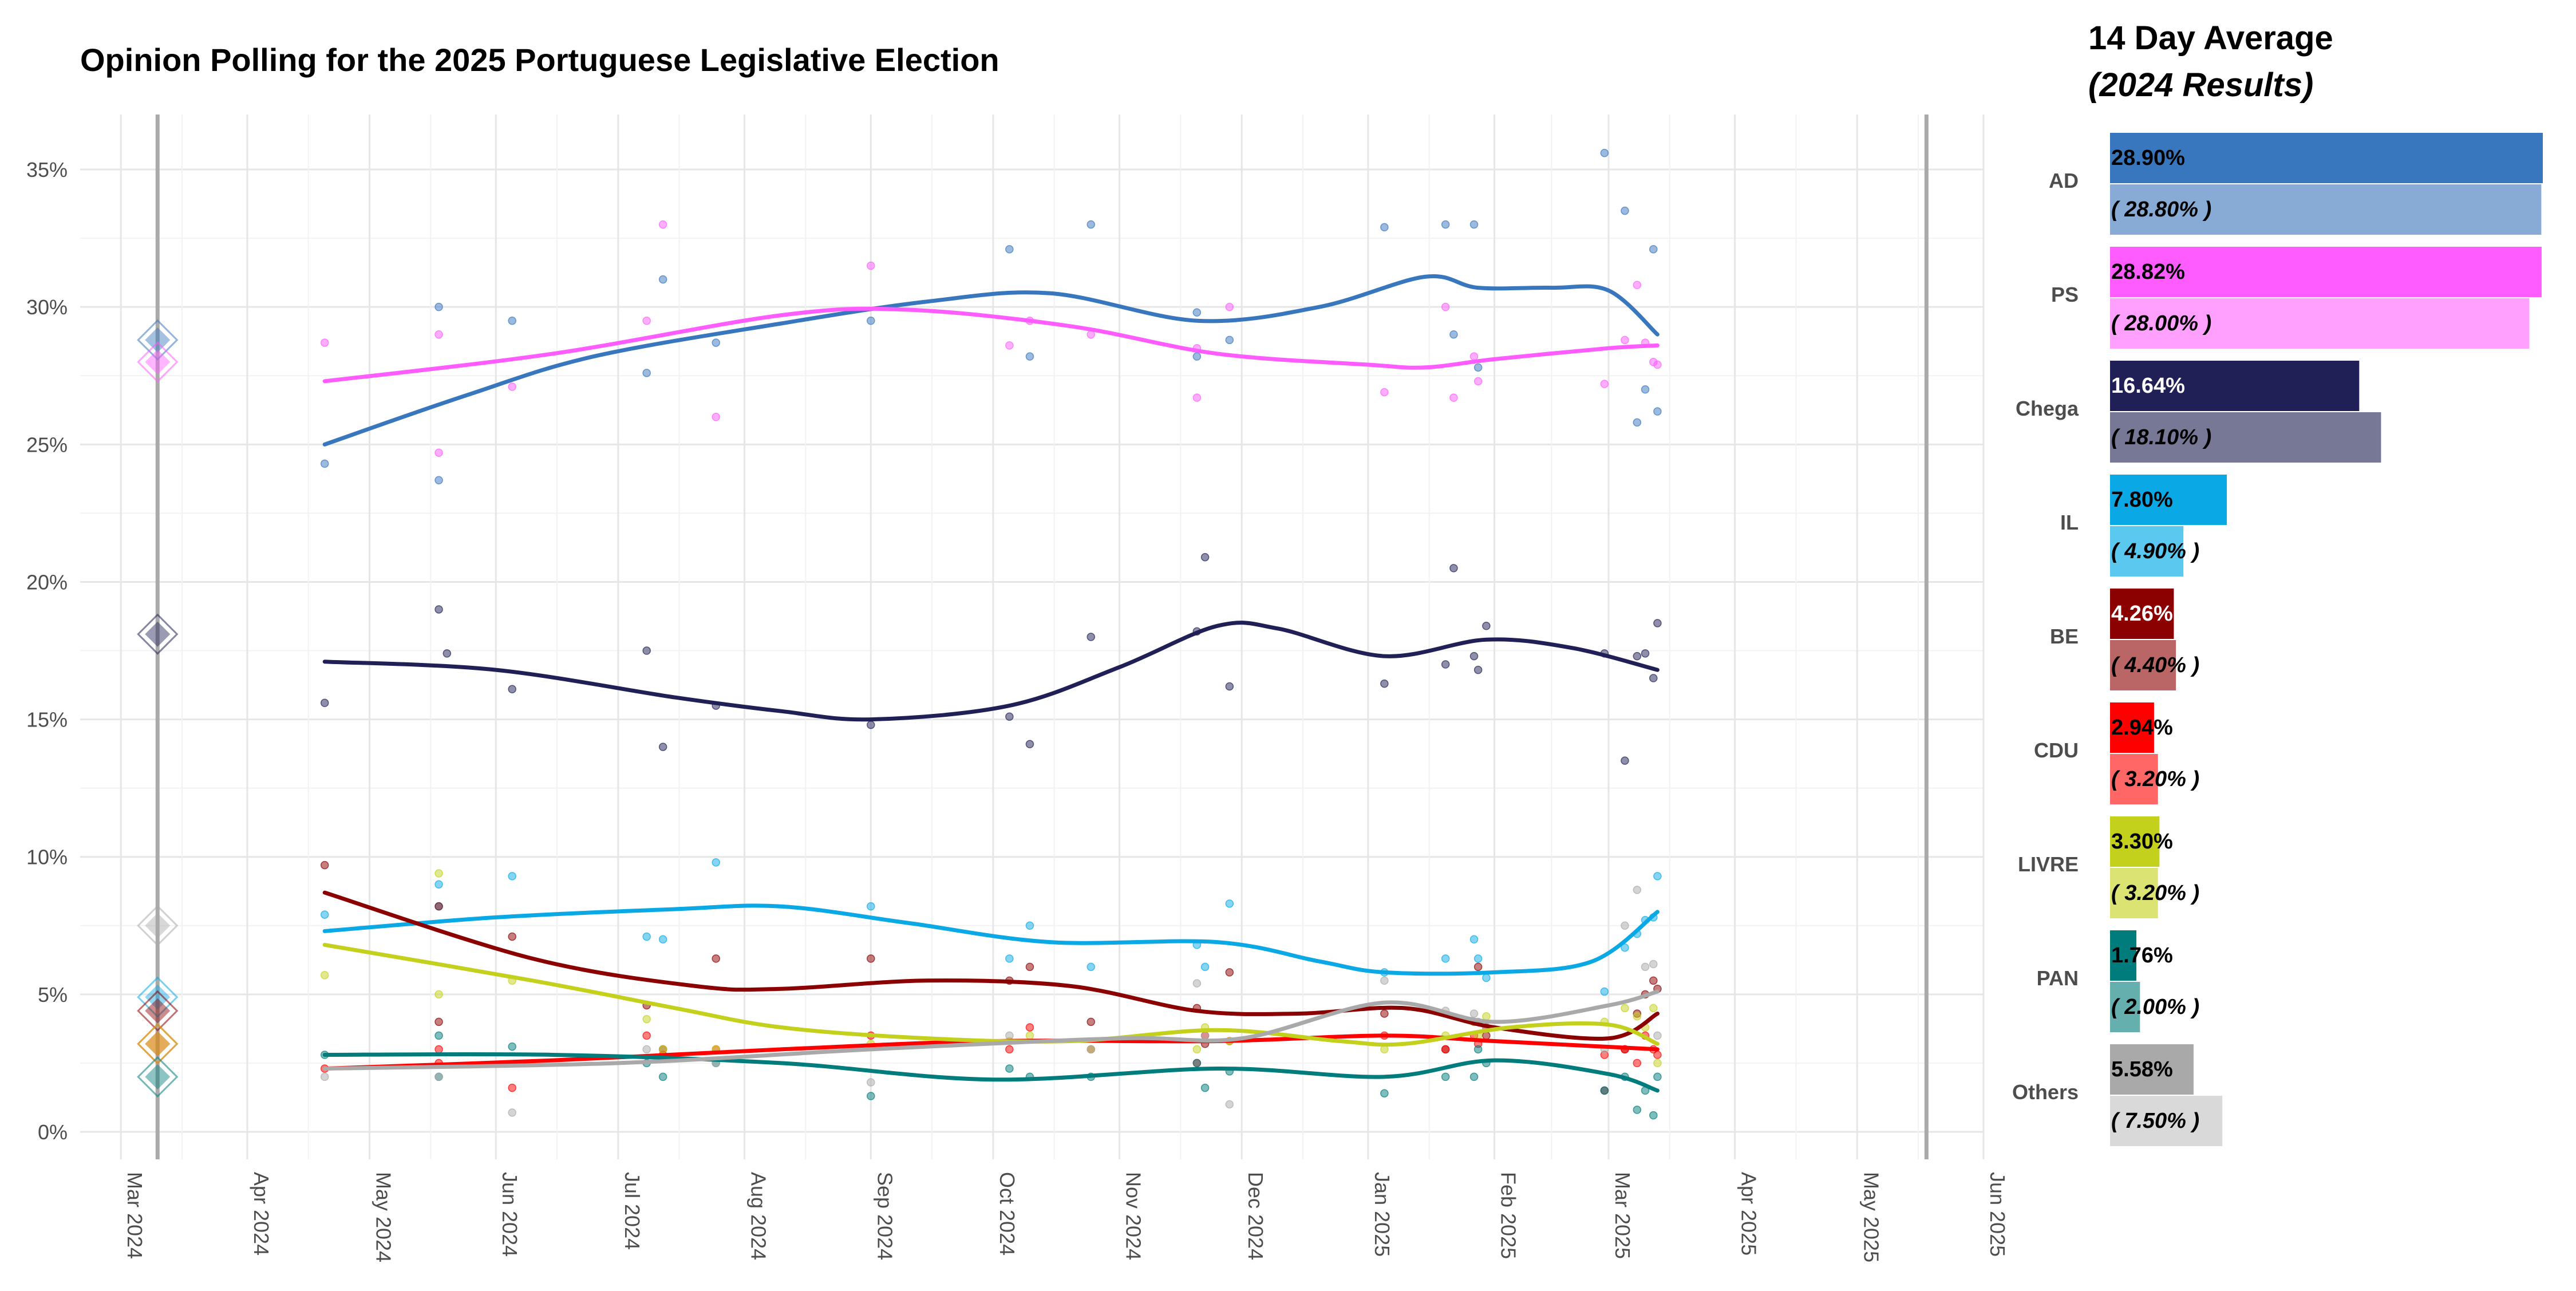 This screenshot has width=2576, height=1291. What do you see at coordinates (158, 708) in the screenshot?
I see `result-diamonds` at bounding box center [158, 708].